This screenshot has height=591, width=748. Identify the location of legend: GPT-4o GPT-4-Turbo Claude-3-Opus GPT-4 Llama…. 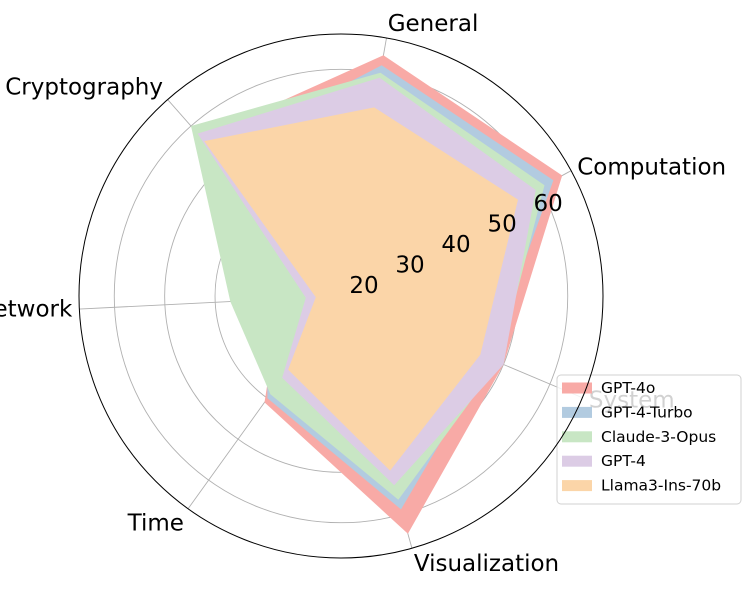
(649, 439).